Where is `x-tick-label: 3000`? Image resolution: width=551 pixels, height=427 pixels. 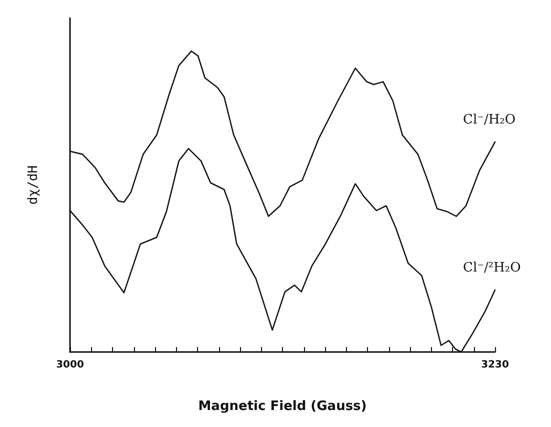
x-tick-label: 3000 is located at coordinates (70, 365).